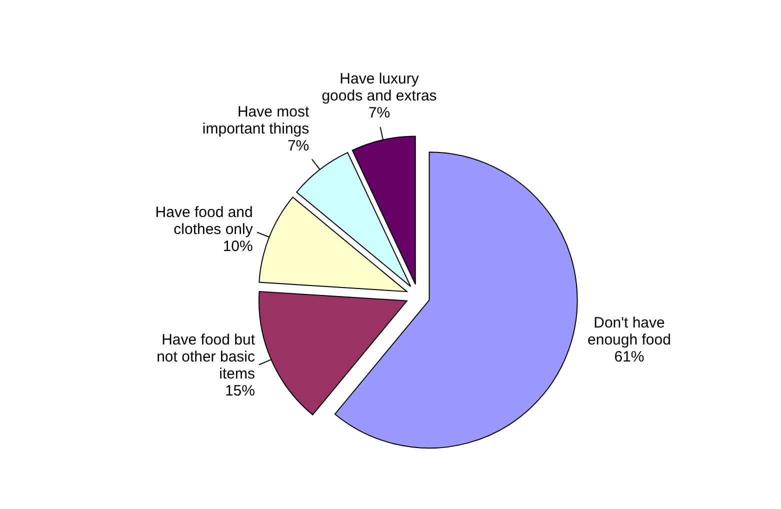  I want to click on slice-label: Have food and clothes only, so click(204, 221).